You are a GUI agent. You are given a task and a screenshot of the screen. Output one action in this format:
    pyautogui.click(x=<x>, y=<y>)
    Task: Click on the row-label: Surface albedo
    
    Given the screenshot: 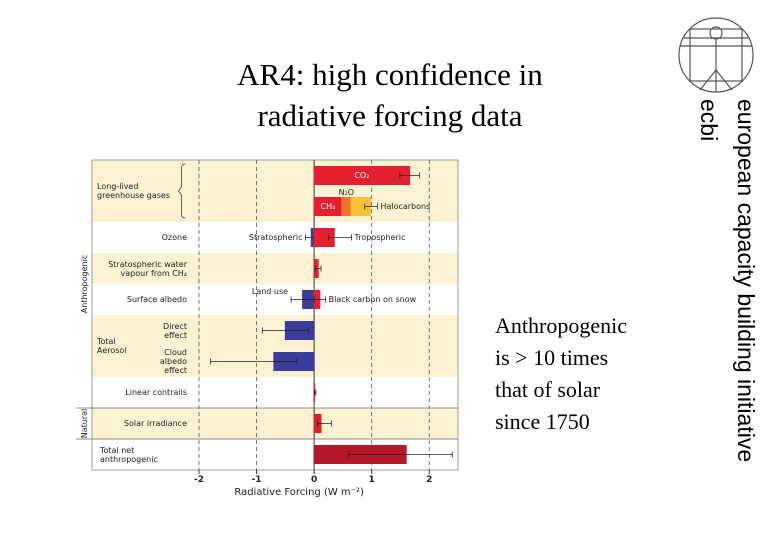 What is the action you would take?
    pyautogui.click(x=156, y=299)
    